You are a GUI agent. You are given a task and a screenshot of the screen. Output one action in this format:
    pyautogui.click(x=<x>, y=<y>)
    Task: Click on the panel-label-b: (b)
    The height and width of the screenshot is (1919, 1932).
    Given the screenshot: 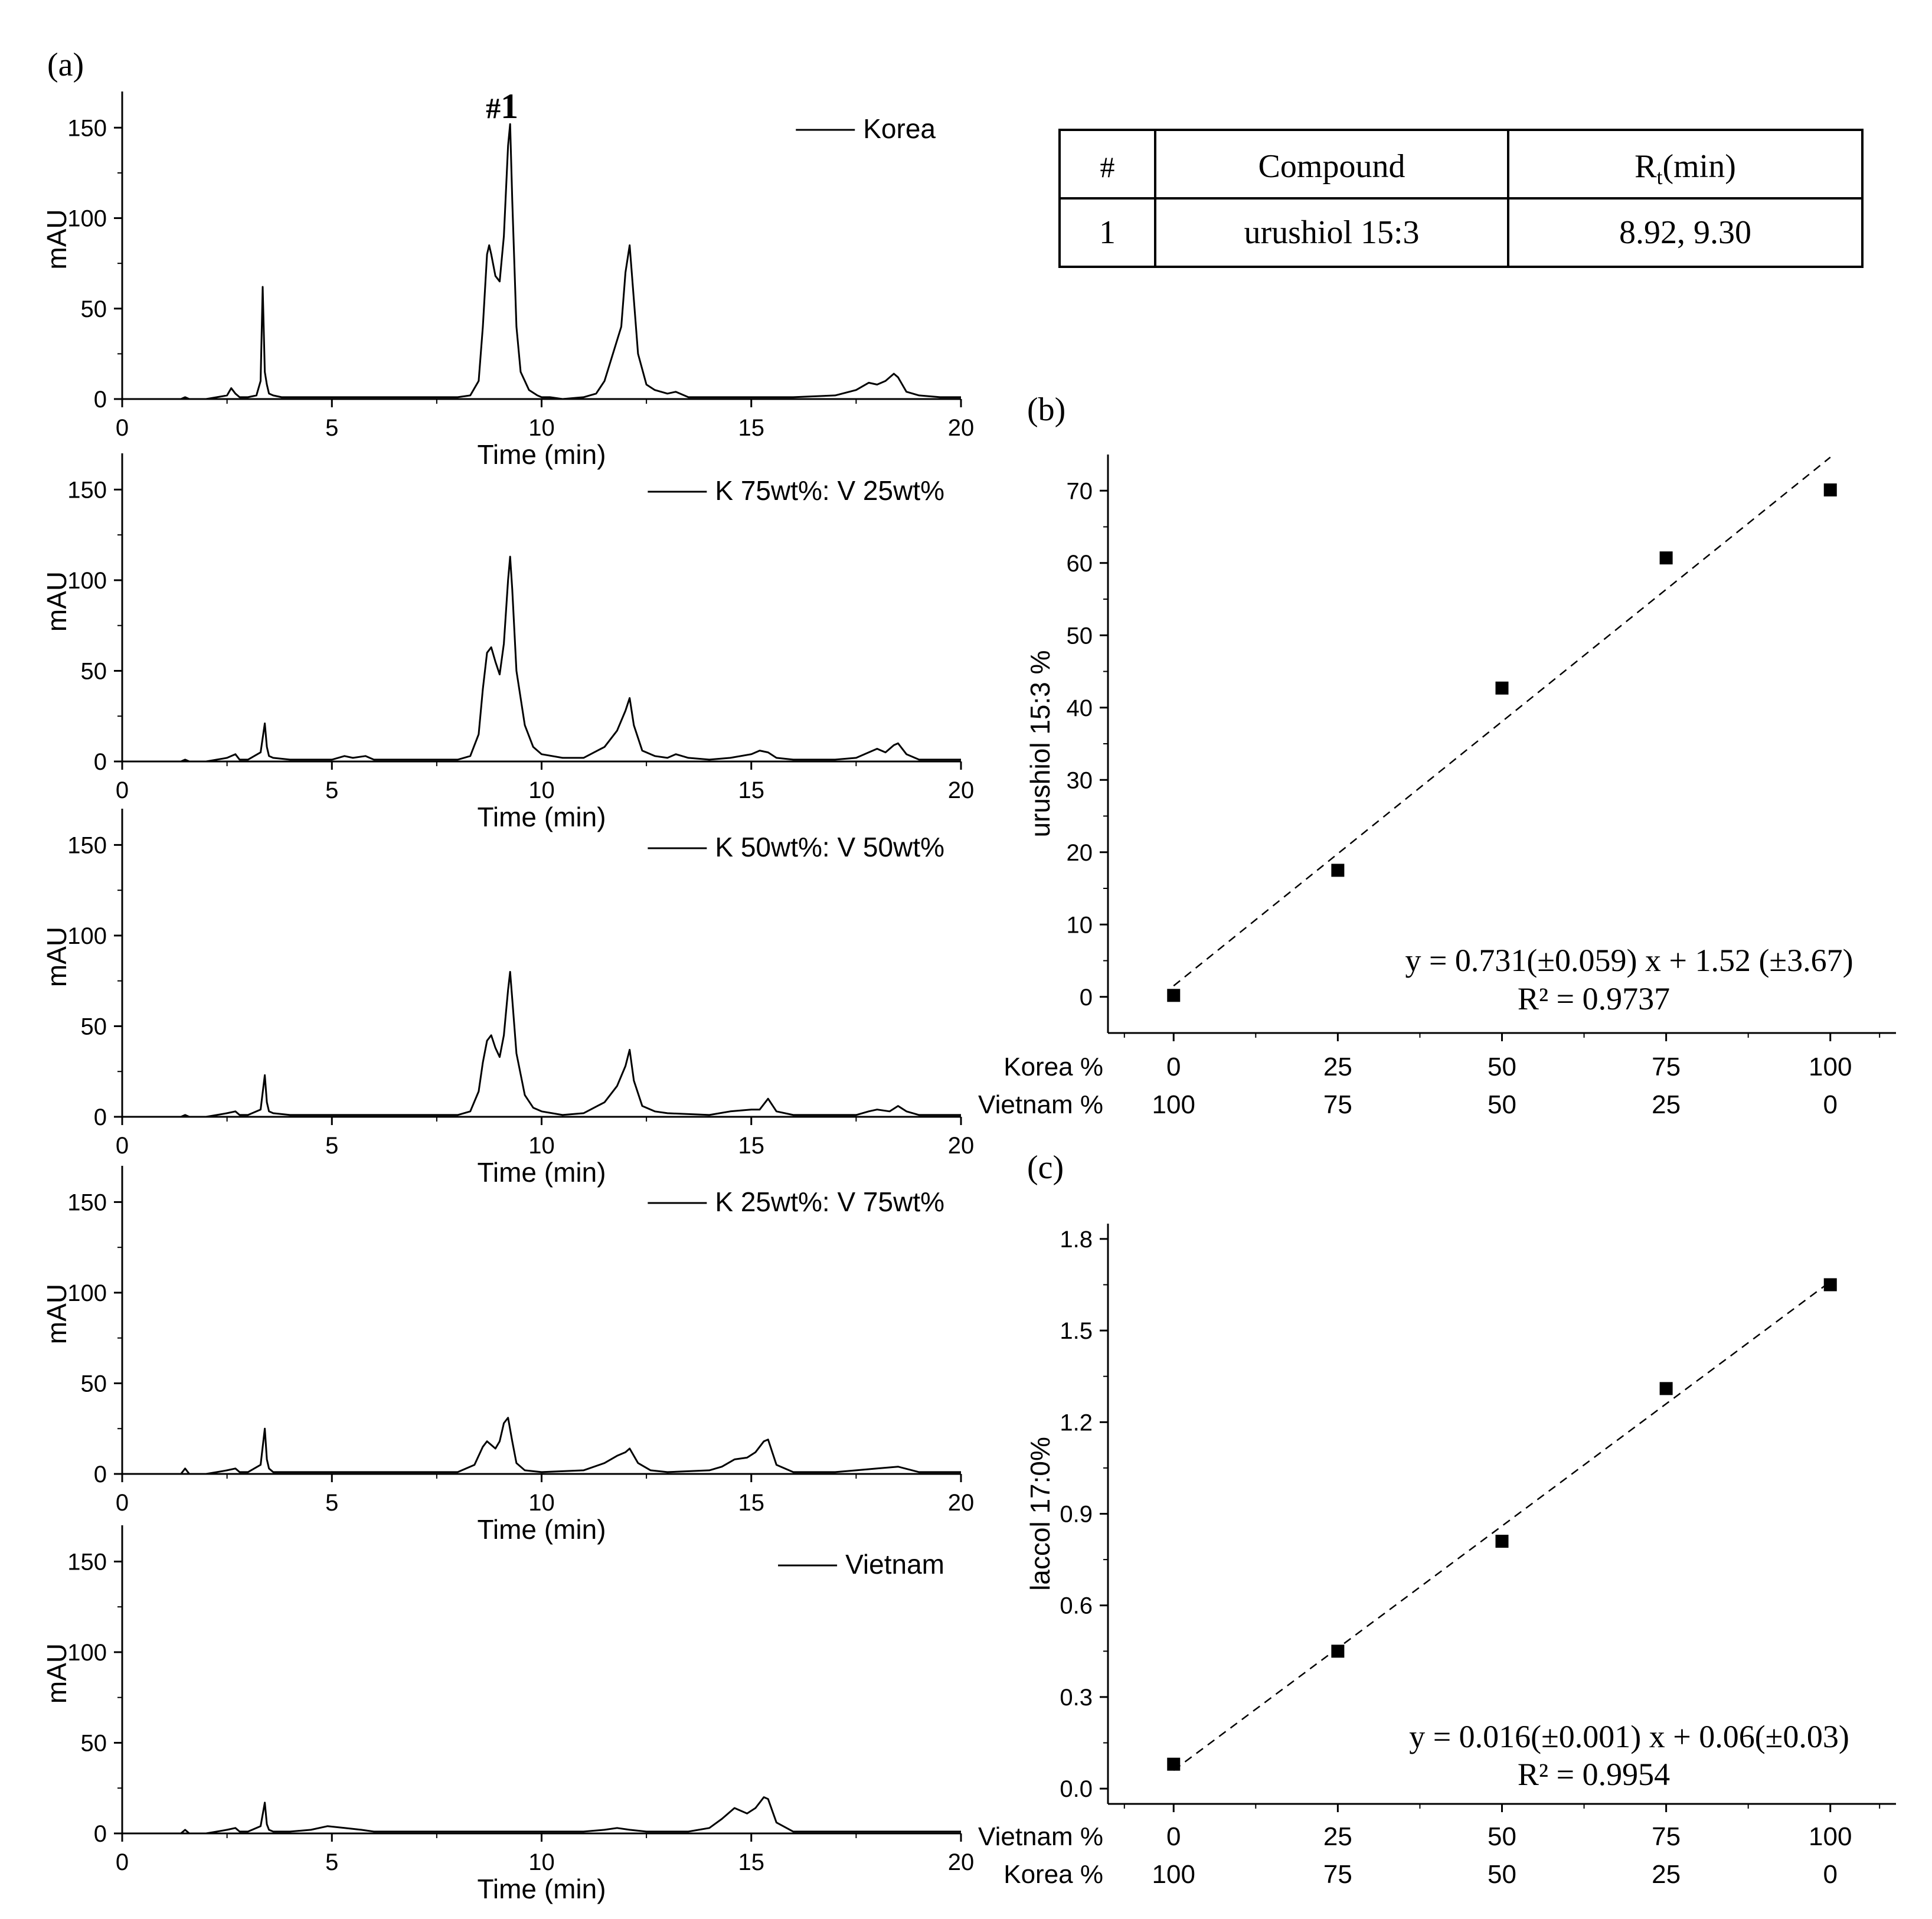 What is the action you would take?
    pyautogui.click(x=1046, y=409)
    